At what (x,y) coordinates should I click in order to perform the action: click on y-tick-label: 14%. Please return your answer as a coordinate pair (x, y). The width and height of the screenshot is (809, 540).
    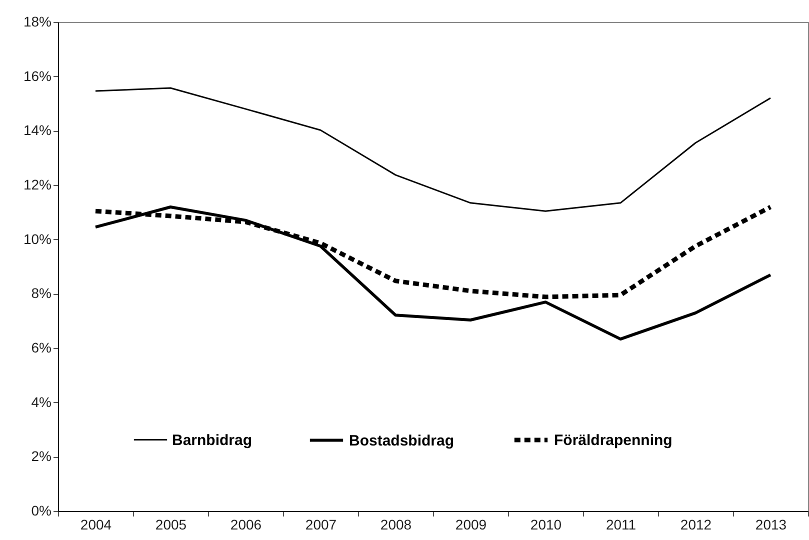
    Looking at the image, I should click on (37, 130).